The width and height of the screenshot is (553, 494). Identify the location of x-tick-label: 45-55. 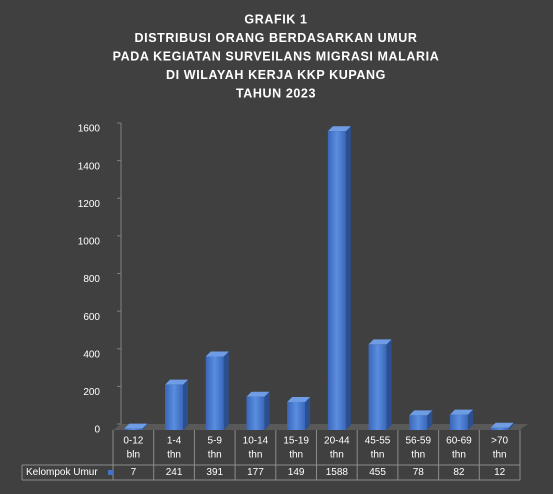
(378, 441).